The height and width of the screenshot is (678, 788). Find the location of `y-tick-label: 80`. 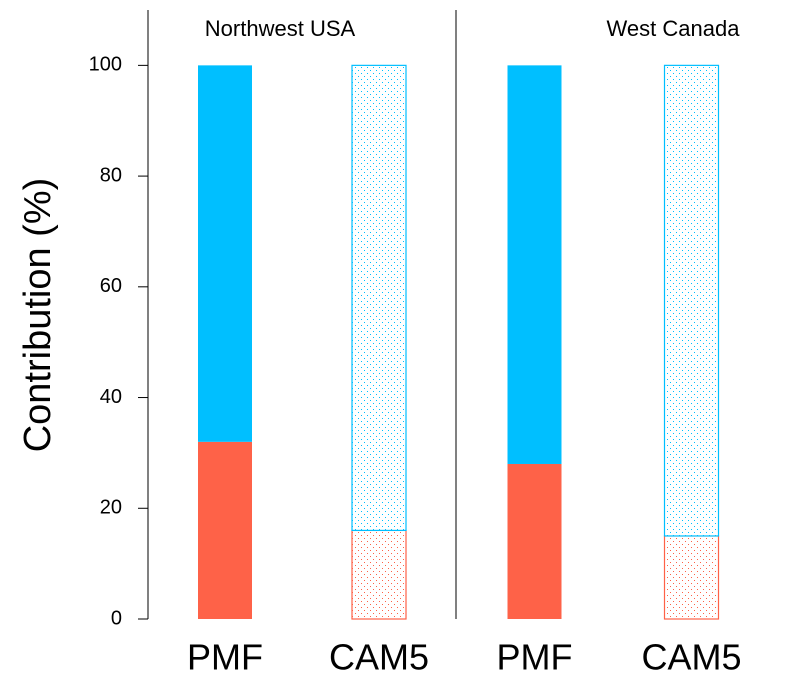

y-tick-label: 80 is located at coordinates (111, 175).